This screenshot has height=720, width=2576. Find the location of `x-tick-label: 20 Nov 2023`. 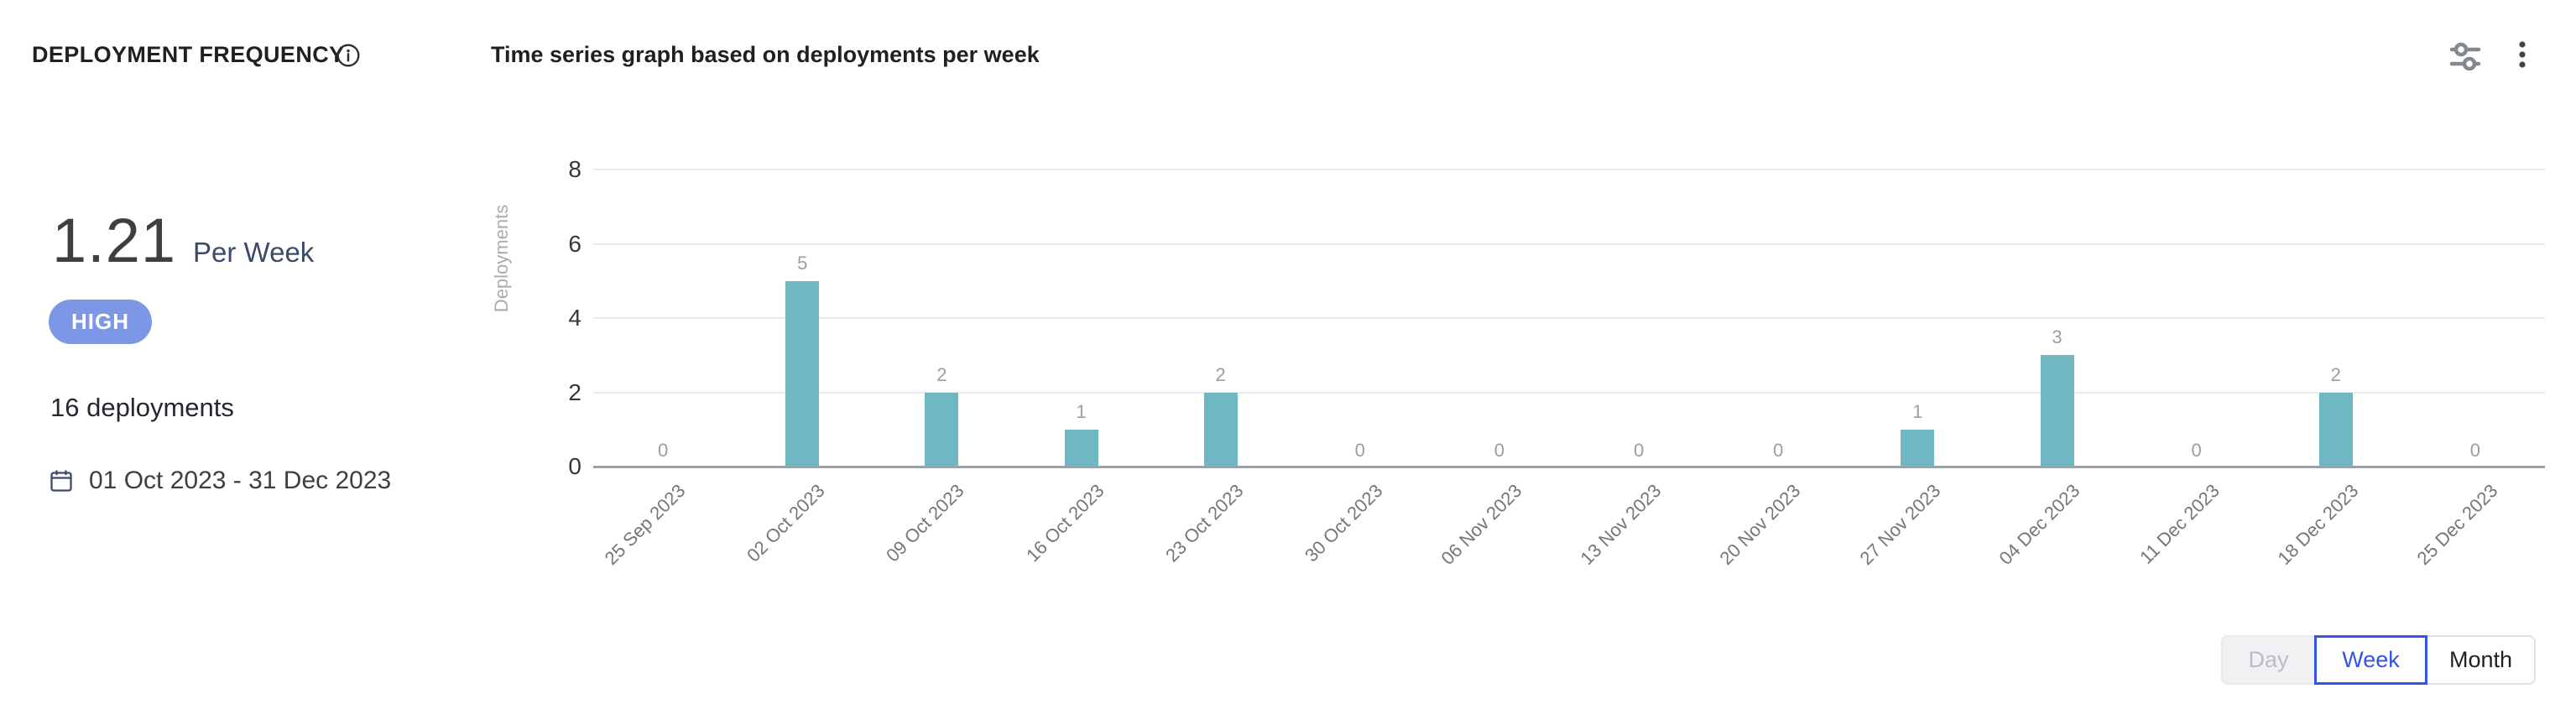

x-tick-label: 20 Nov 2023 is located at coordinates (1760, 524).